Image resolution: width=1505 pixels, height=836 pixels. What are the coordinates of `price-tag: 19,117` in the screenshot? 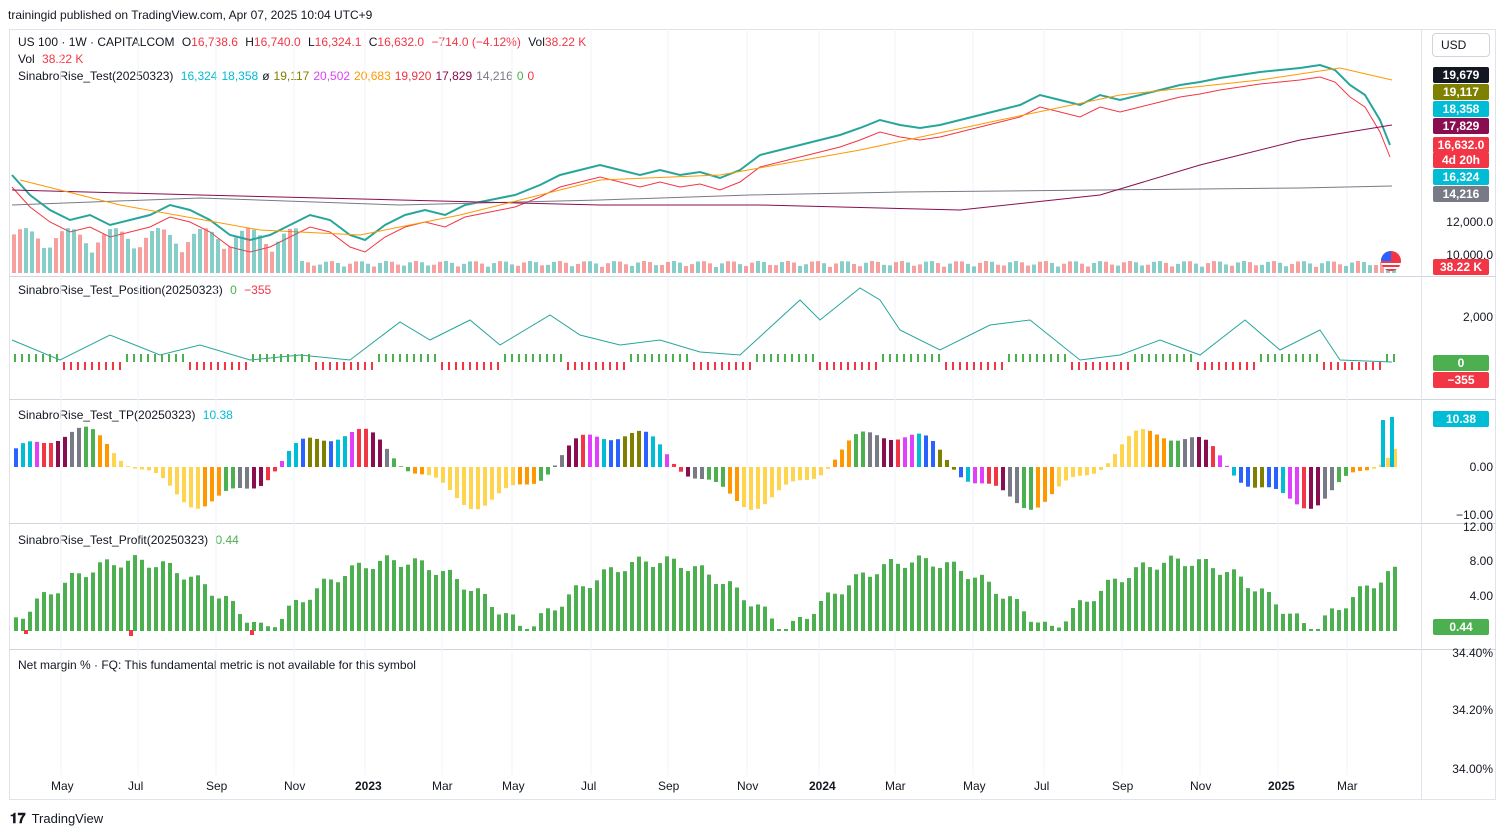 It's located at (1461, 92).